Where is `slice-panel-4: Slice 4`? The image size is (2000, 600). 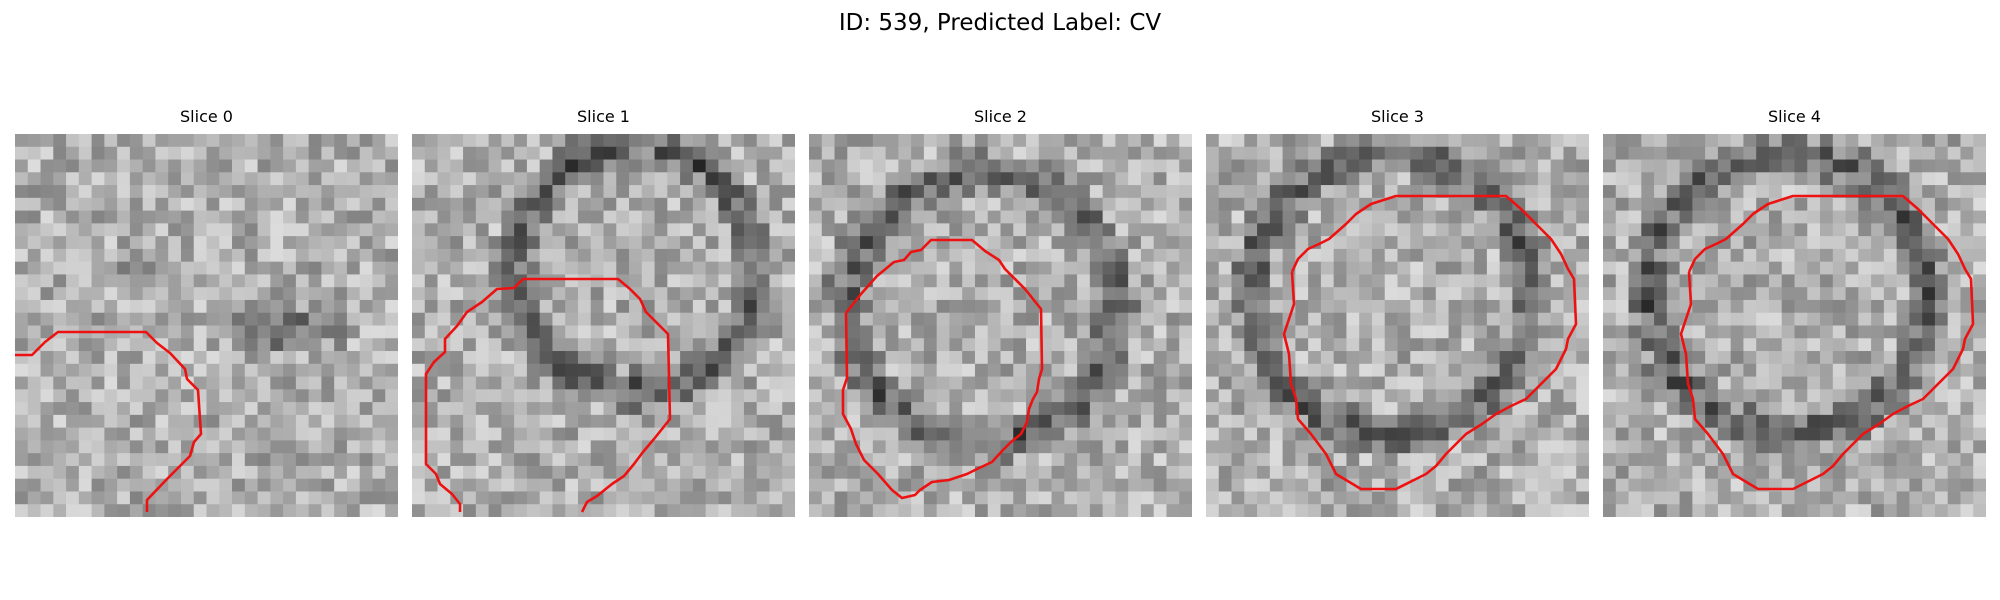
slice-panel-4: Slice 4 is located at coordinates (1794, 316).